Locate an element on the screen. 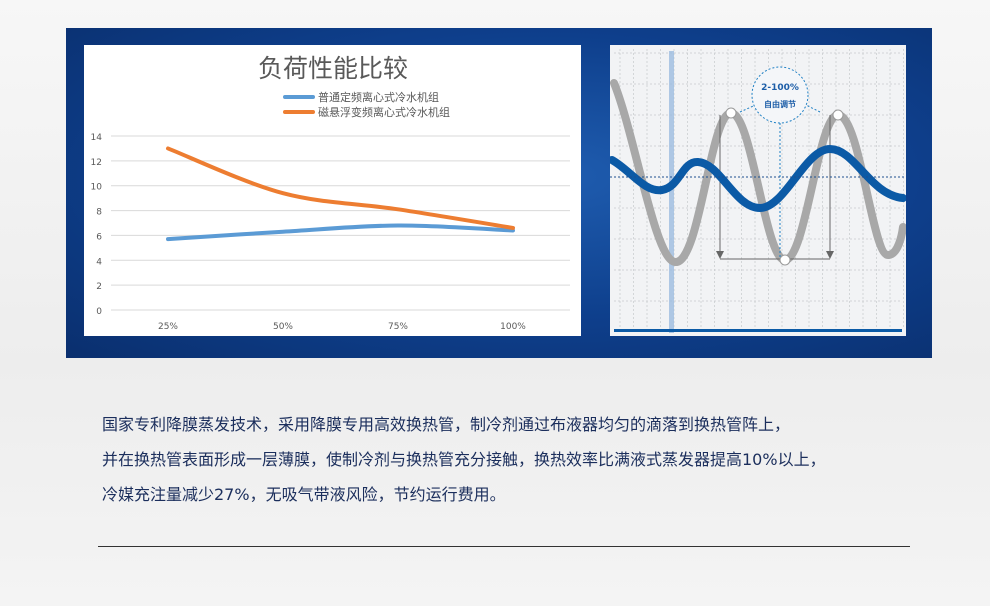 The image size is (990, 606). vertical-axis-bar is located at coordinates (671, 192).